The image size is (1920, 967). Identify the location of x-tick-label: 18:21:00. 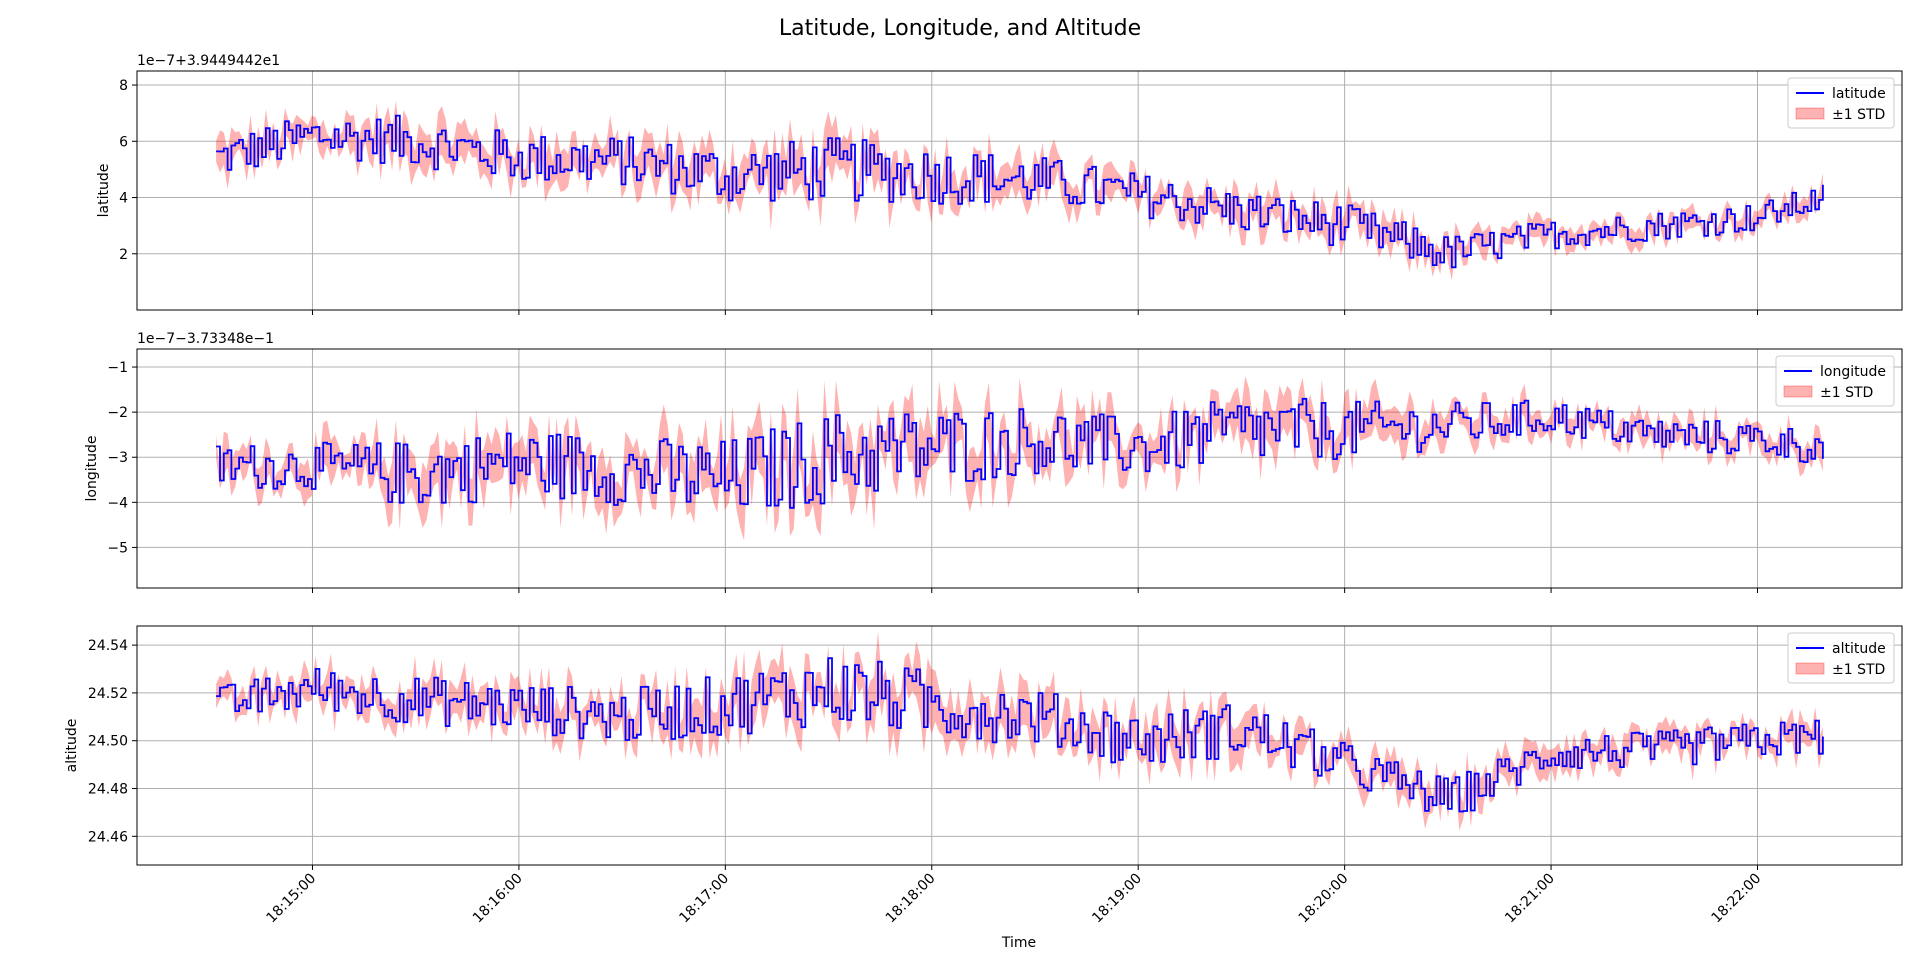
(1530, 899).